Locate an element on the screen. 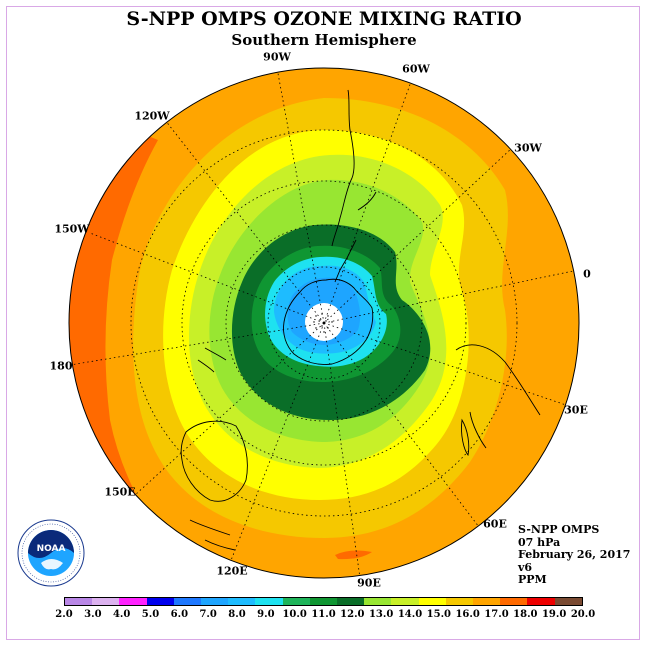 This screenshot has width=648, height=648. lon-label-60e: 60E is located at coordinates (495, 524).